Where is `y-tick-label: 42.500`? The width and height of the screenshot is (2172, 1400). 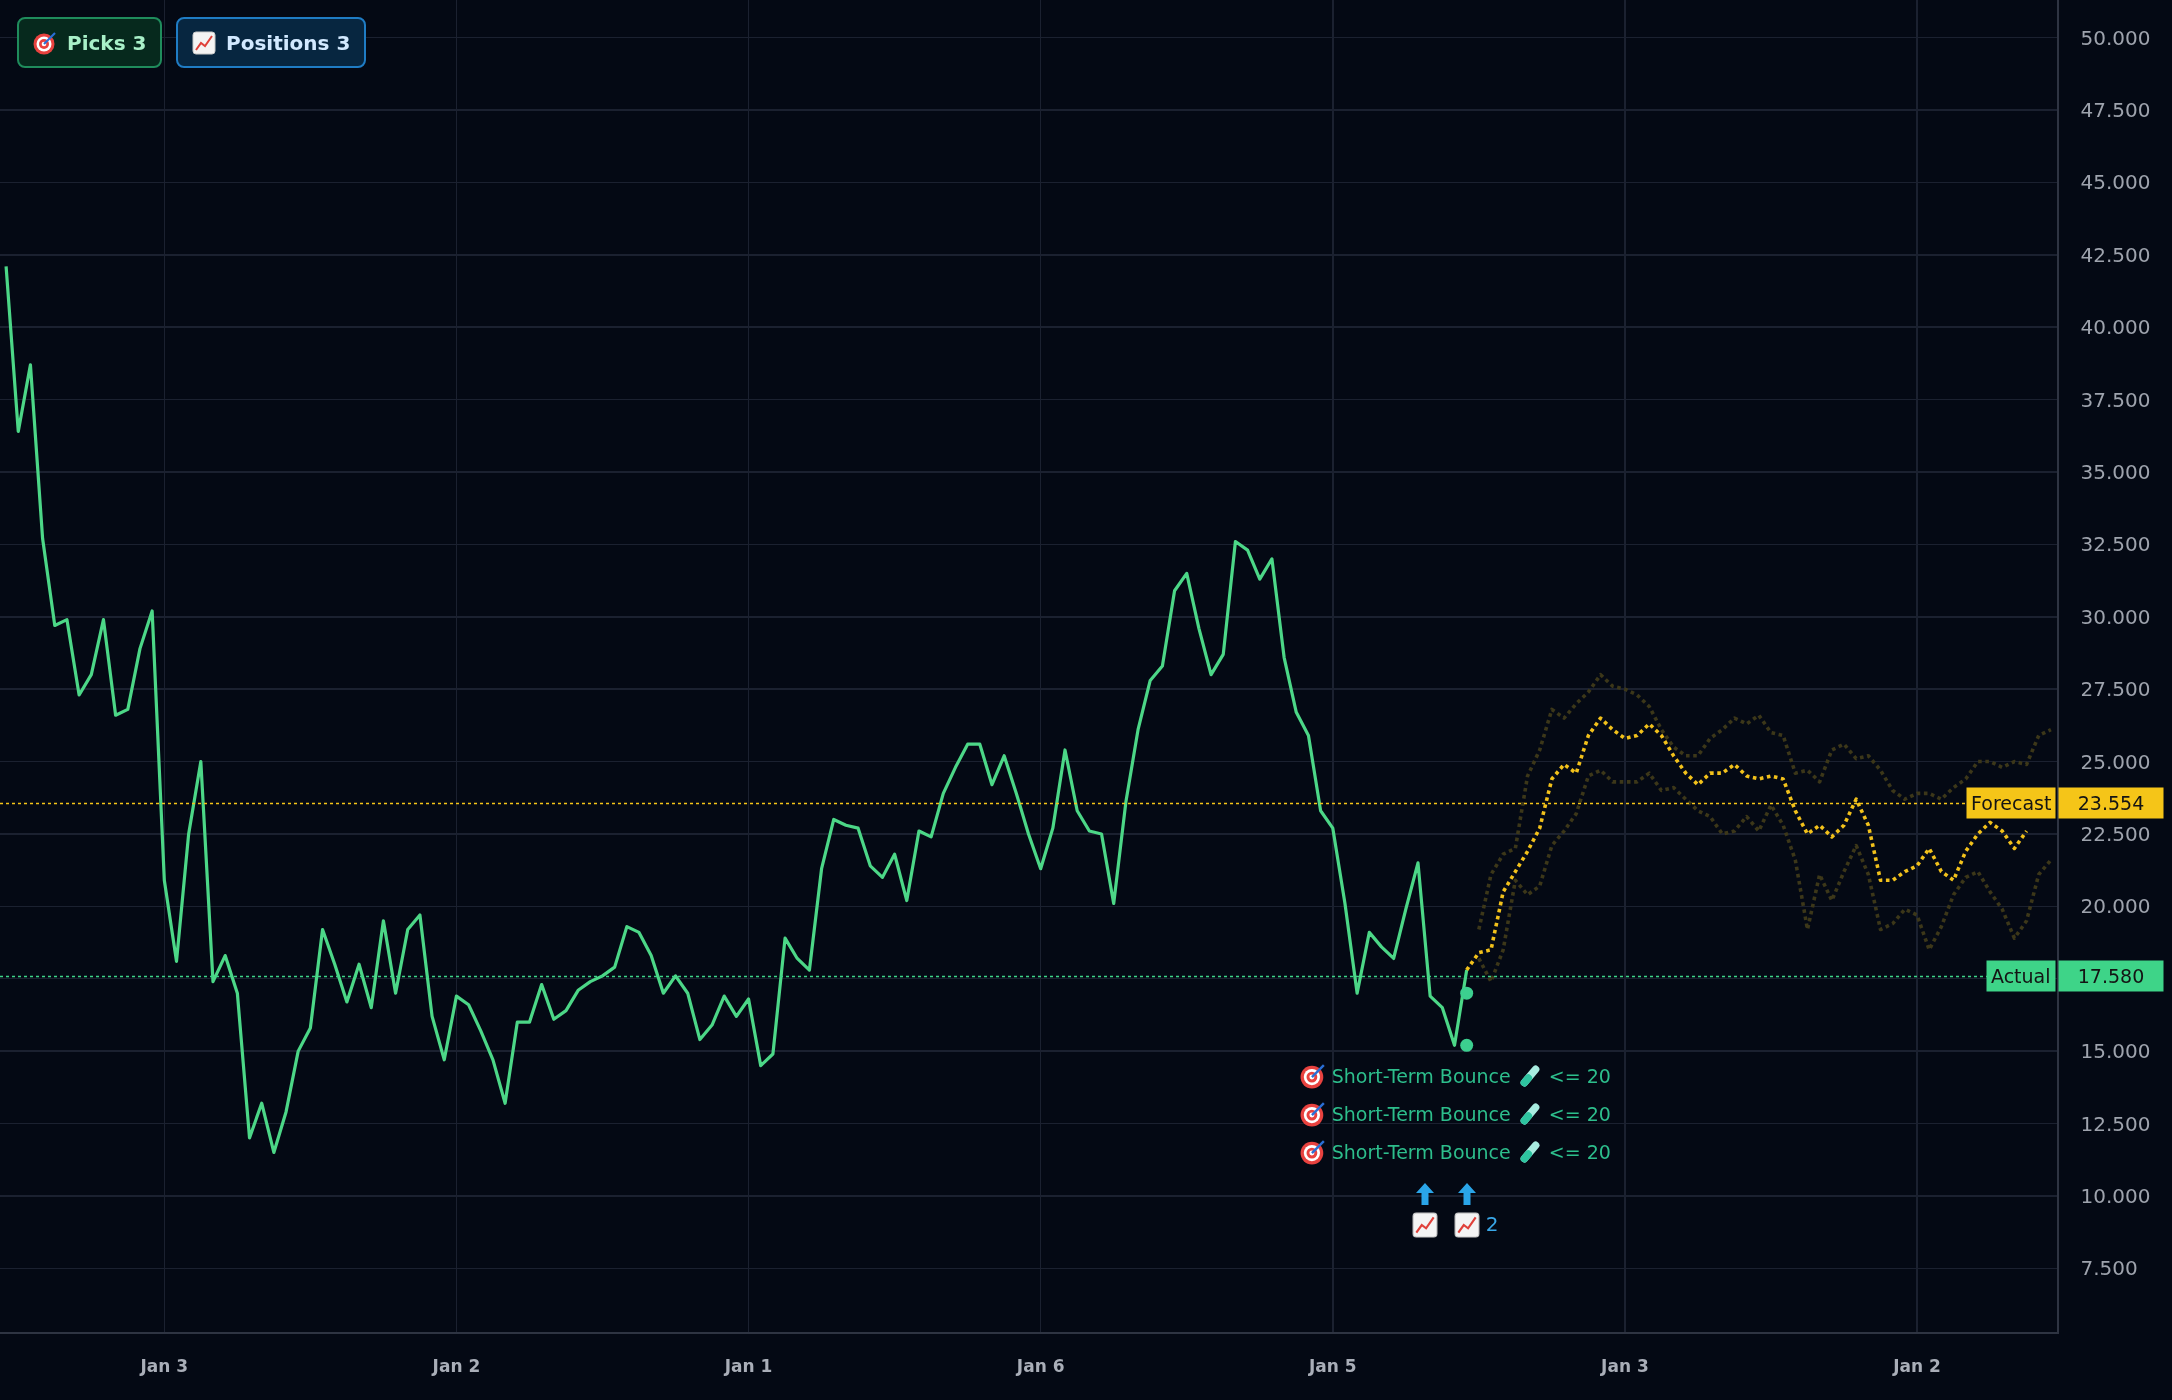 y-tick-label: 42.500 is located at coordinates (2115, 254).